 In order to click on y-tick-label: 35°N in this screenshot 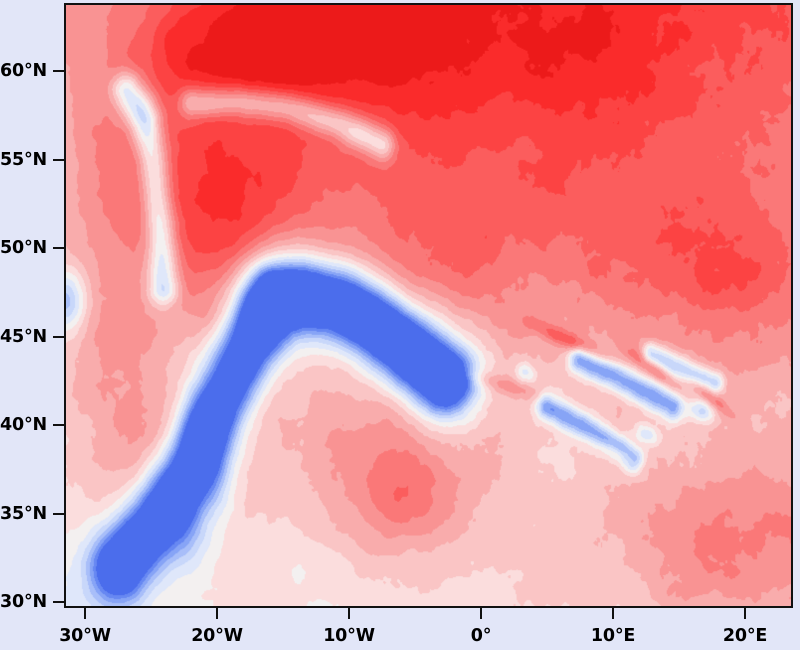, I will do `click(23, 514)`.